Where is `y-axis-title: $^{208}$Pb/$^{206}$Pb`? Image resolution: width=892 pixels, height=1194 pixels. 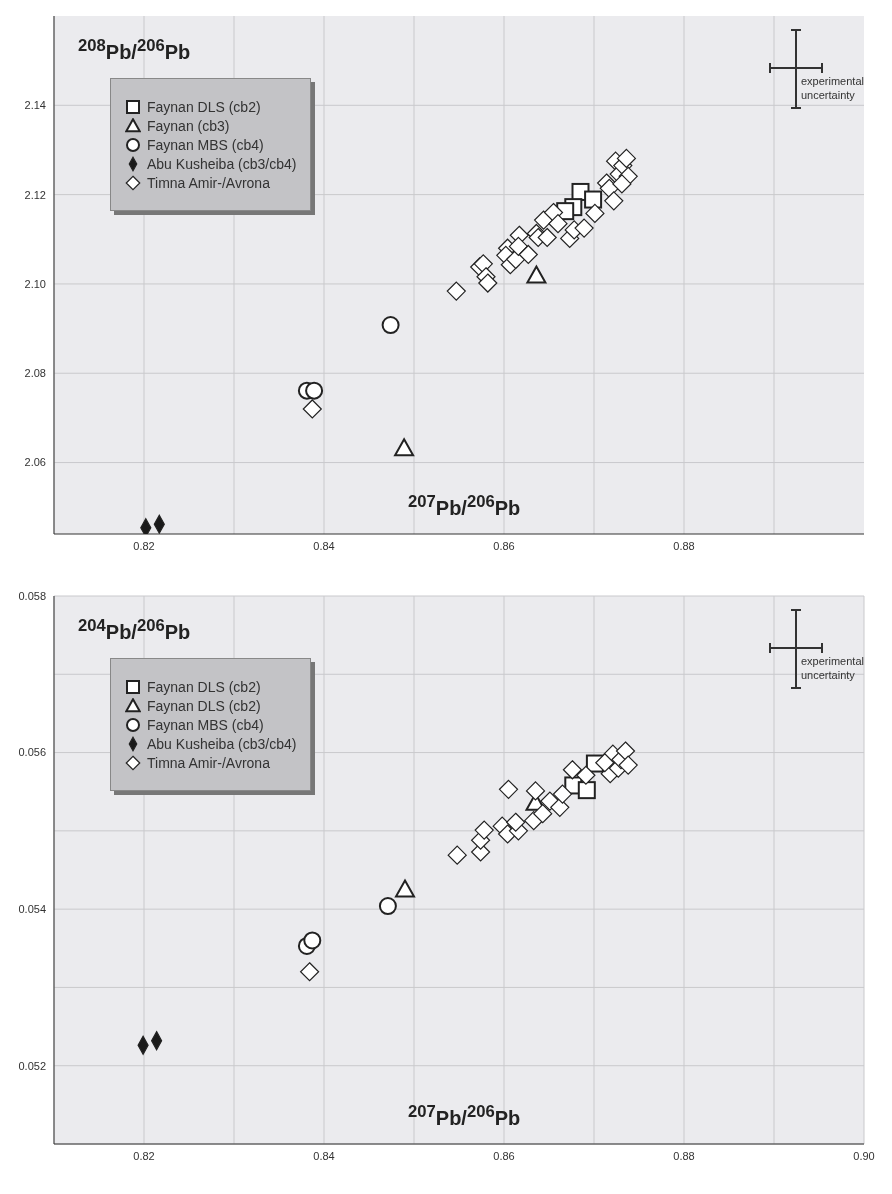 y-axis-title: $^{208}$Pb/$^{206}$Pb is located at coordinates (134, 50).